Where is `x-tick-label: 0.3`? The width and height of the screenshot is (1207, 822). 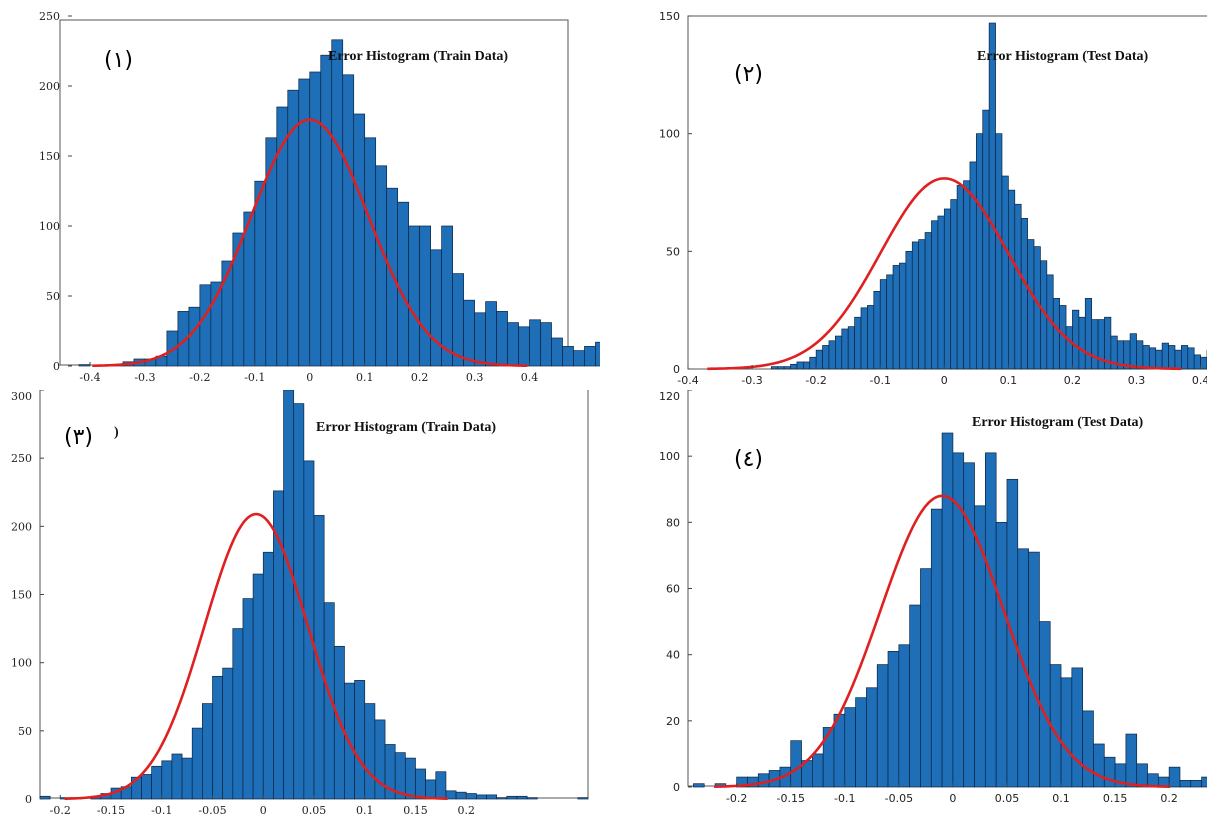 x-tick-label: 0.3 is located at coordinates (1137, 380).